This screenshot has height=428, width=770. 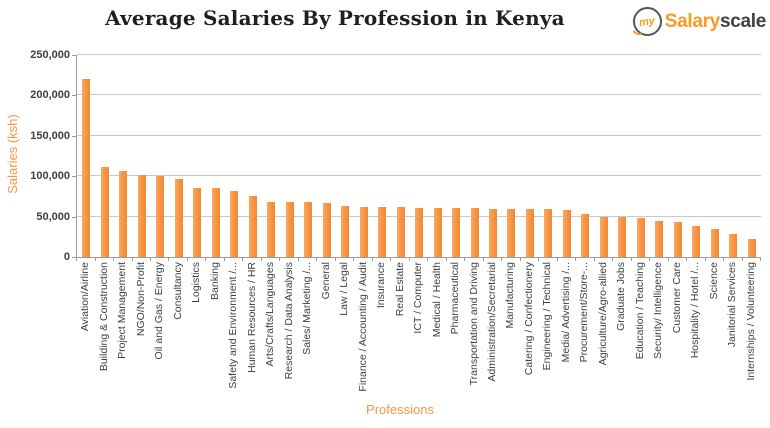 I want to click on y-axis-tick-label: 200,000, so click(x=50, y=95).